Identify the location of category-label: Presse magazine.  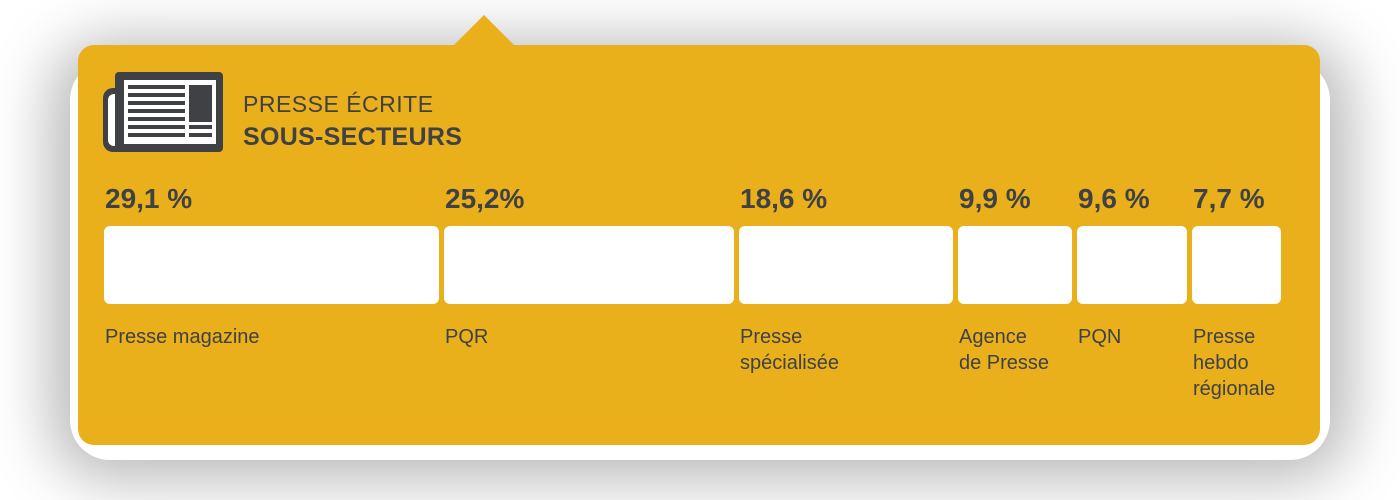
(182, 337).